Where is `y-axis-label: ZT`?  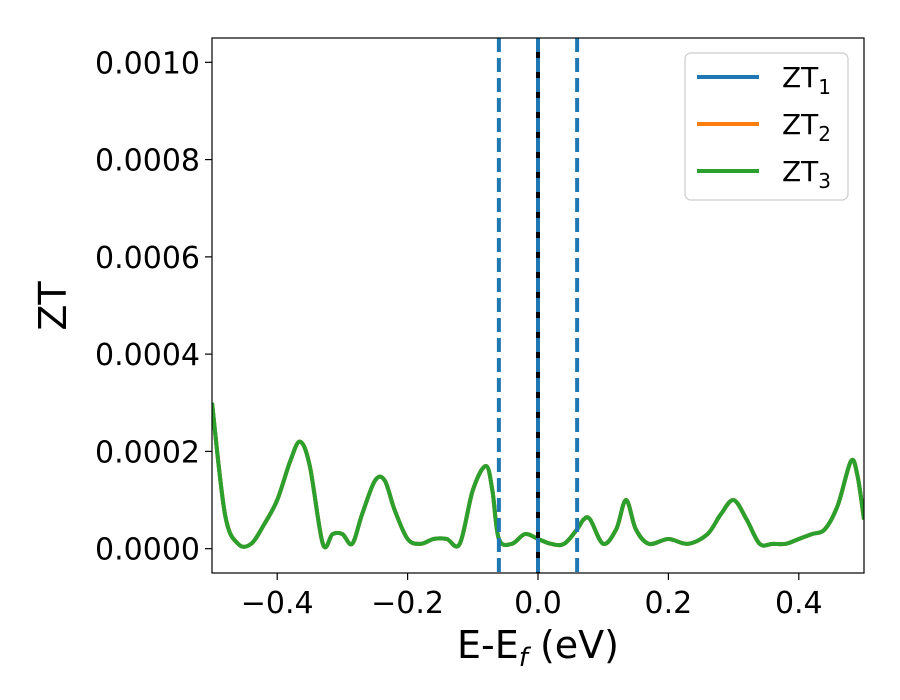 y-axis-label: ZT is located at coordinates (53, 306).